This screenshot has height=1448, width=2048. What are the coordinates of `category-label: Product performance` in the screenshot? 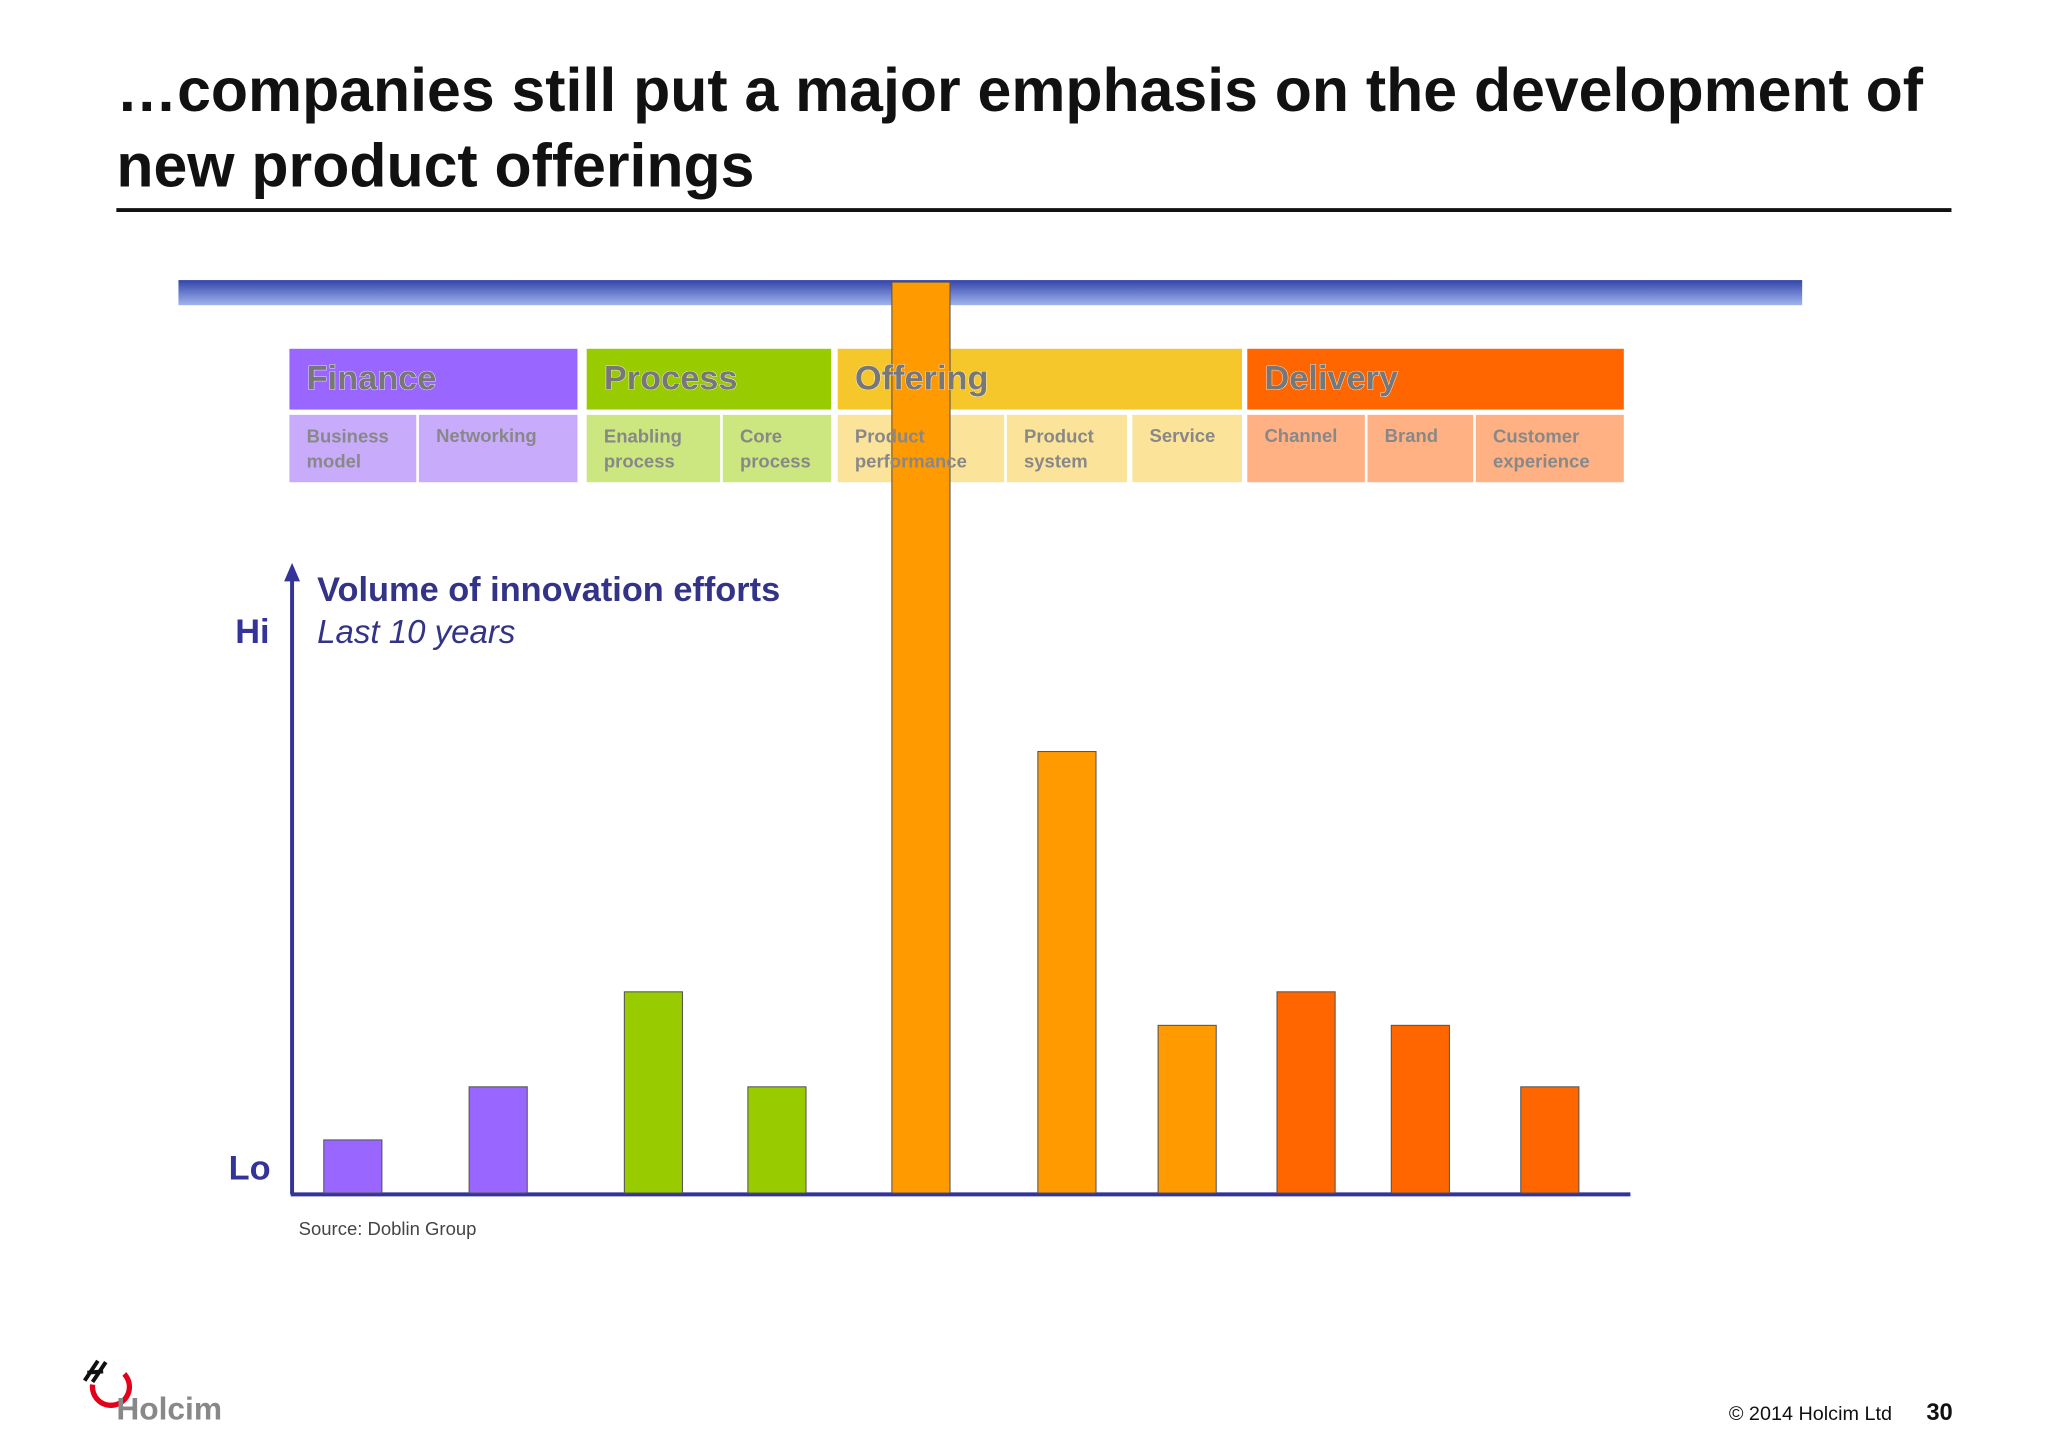 It's located at (911, 448).